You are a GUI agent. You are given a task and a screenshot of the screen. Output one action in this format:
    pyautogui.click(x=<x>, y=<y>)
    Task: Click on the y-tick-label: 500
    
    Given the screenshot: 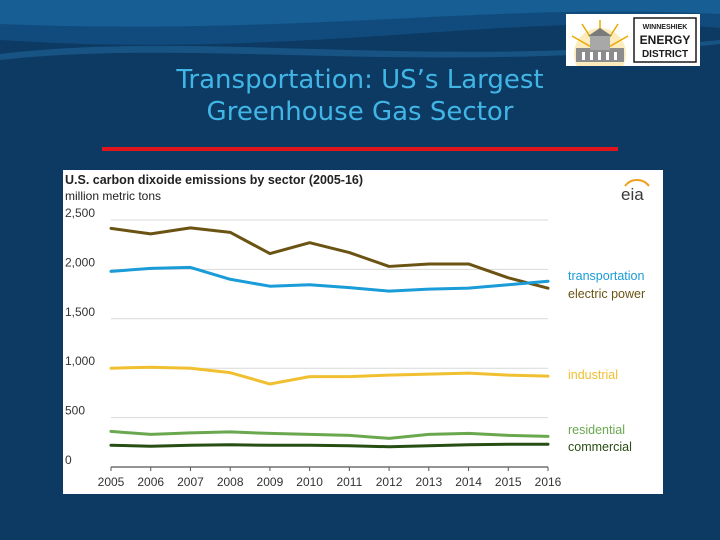 What is the action you would take?
    pyautogui.click(x=75, y=411)
    